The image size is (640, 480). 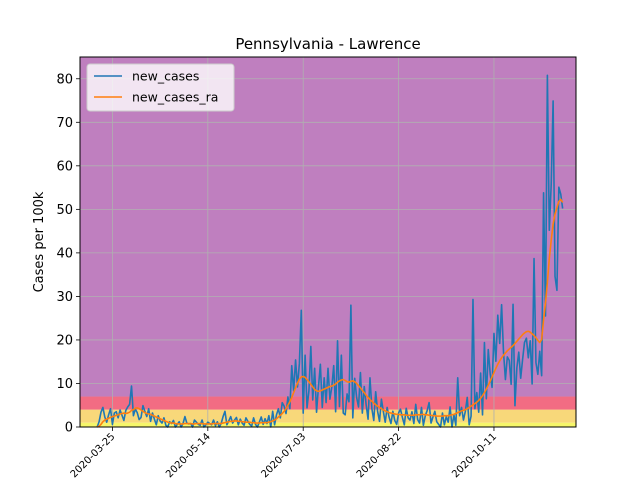 I want to click on x-tick-label: 2020-10-11, so click(x=474, y=455).